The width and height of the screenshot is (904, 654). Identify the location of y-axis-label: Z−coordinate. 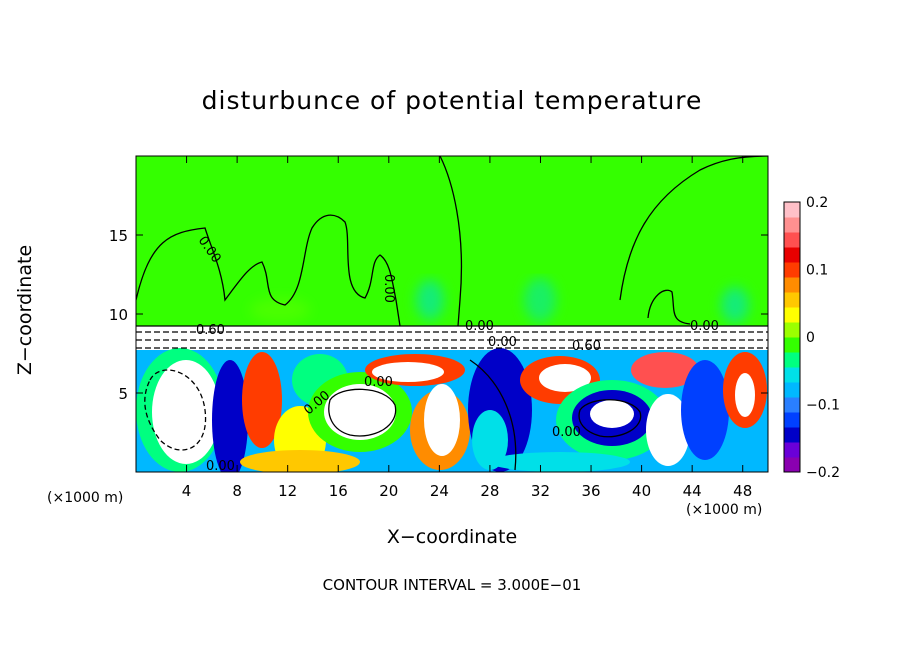
(25, 310).